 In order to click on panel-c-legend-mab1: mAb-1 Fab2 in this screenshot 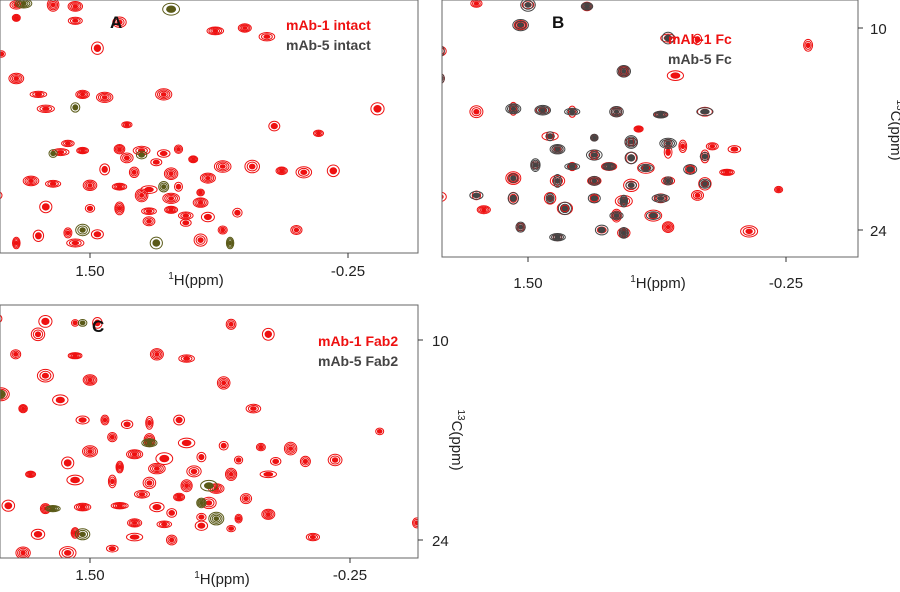, I will do `click(358, 341)`.